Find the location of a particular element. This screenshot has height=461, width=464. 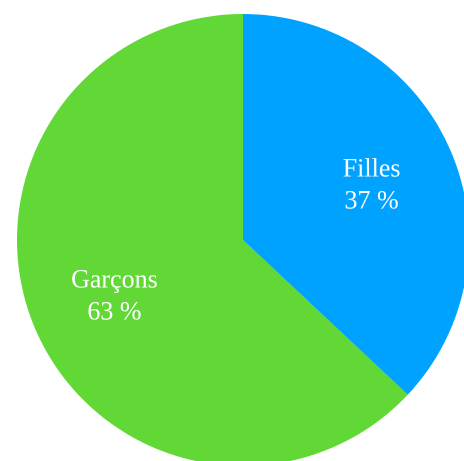

slice-label-filles: Filles is located at coordinates (372, 167).